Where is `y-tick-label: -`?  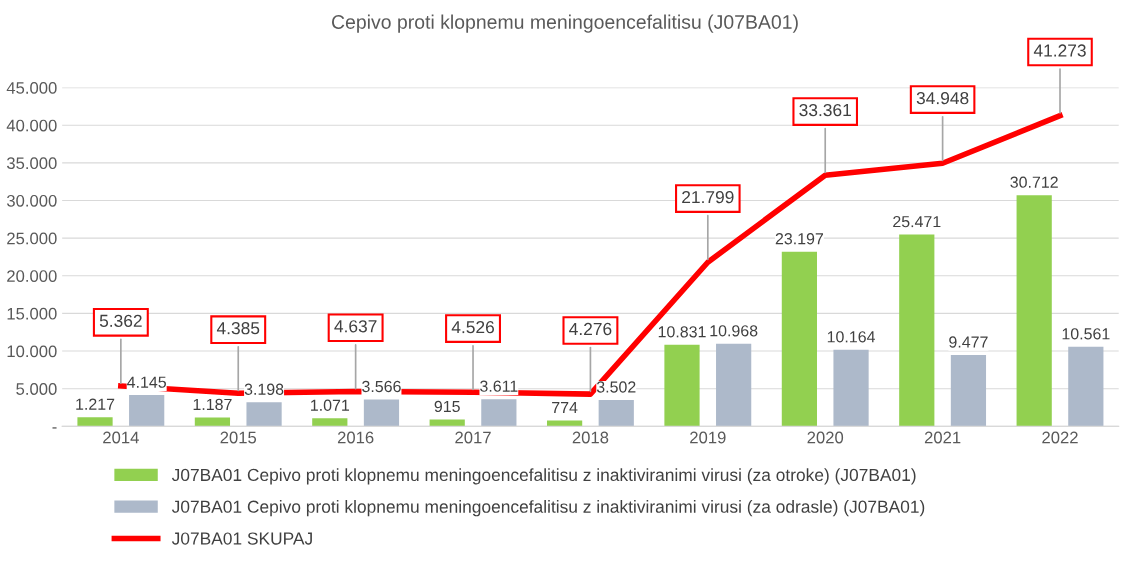
y-tick-label: - is located at coordinates (54, 428).